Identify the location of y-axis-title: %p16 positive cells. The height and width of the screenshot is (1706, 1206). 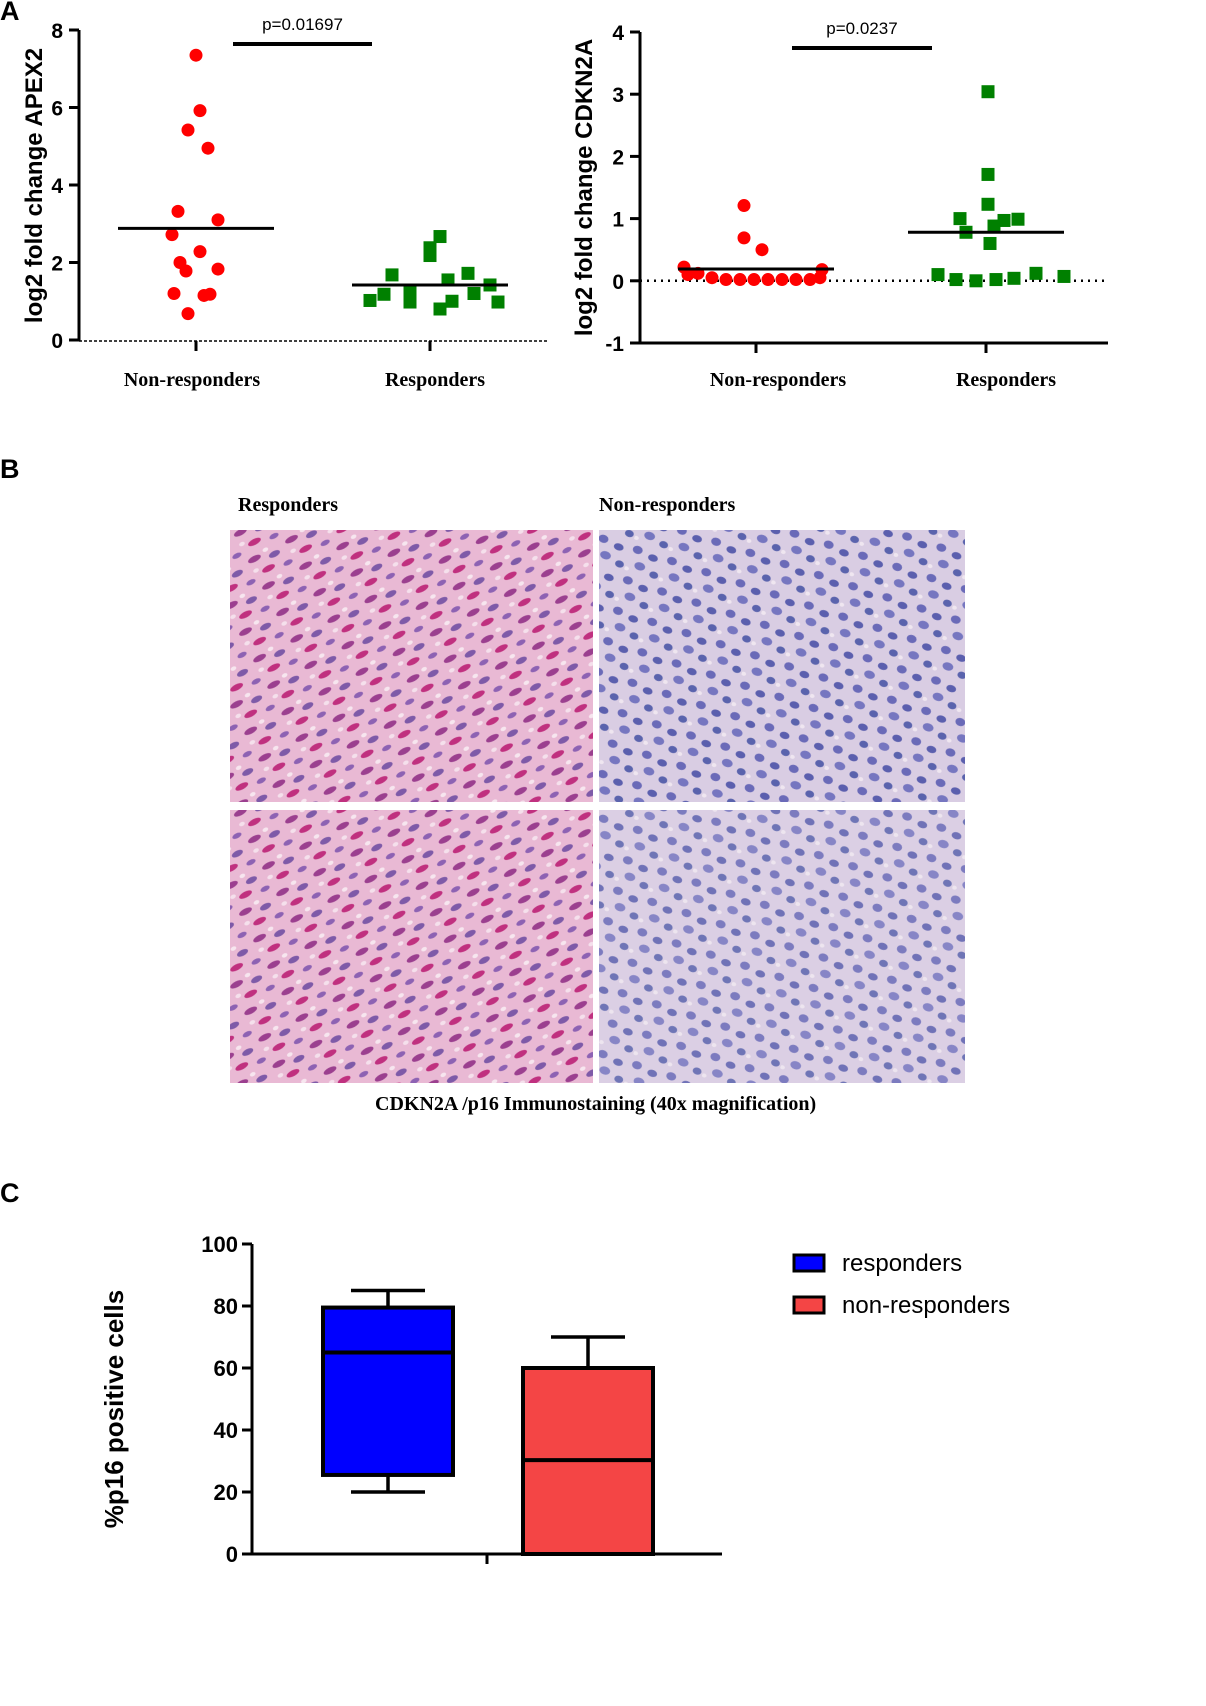
(114, 1409).